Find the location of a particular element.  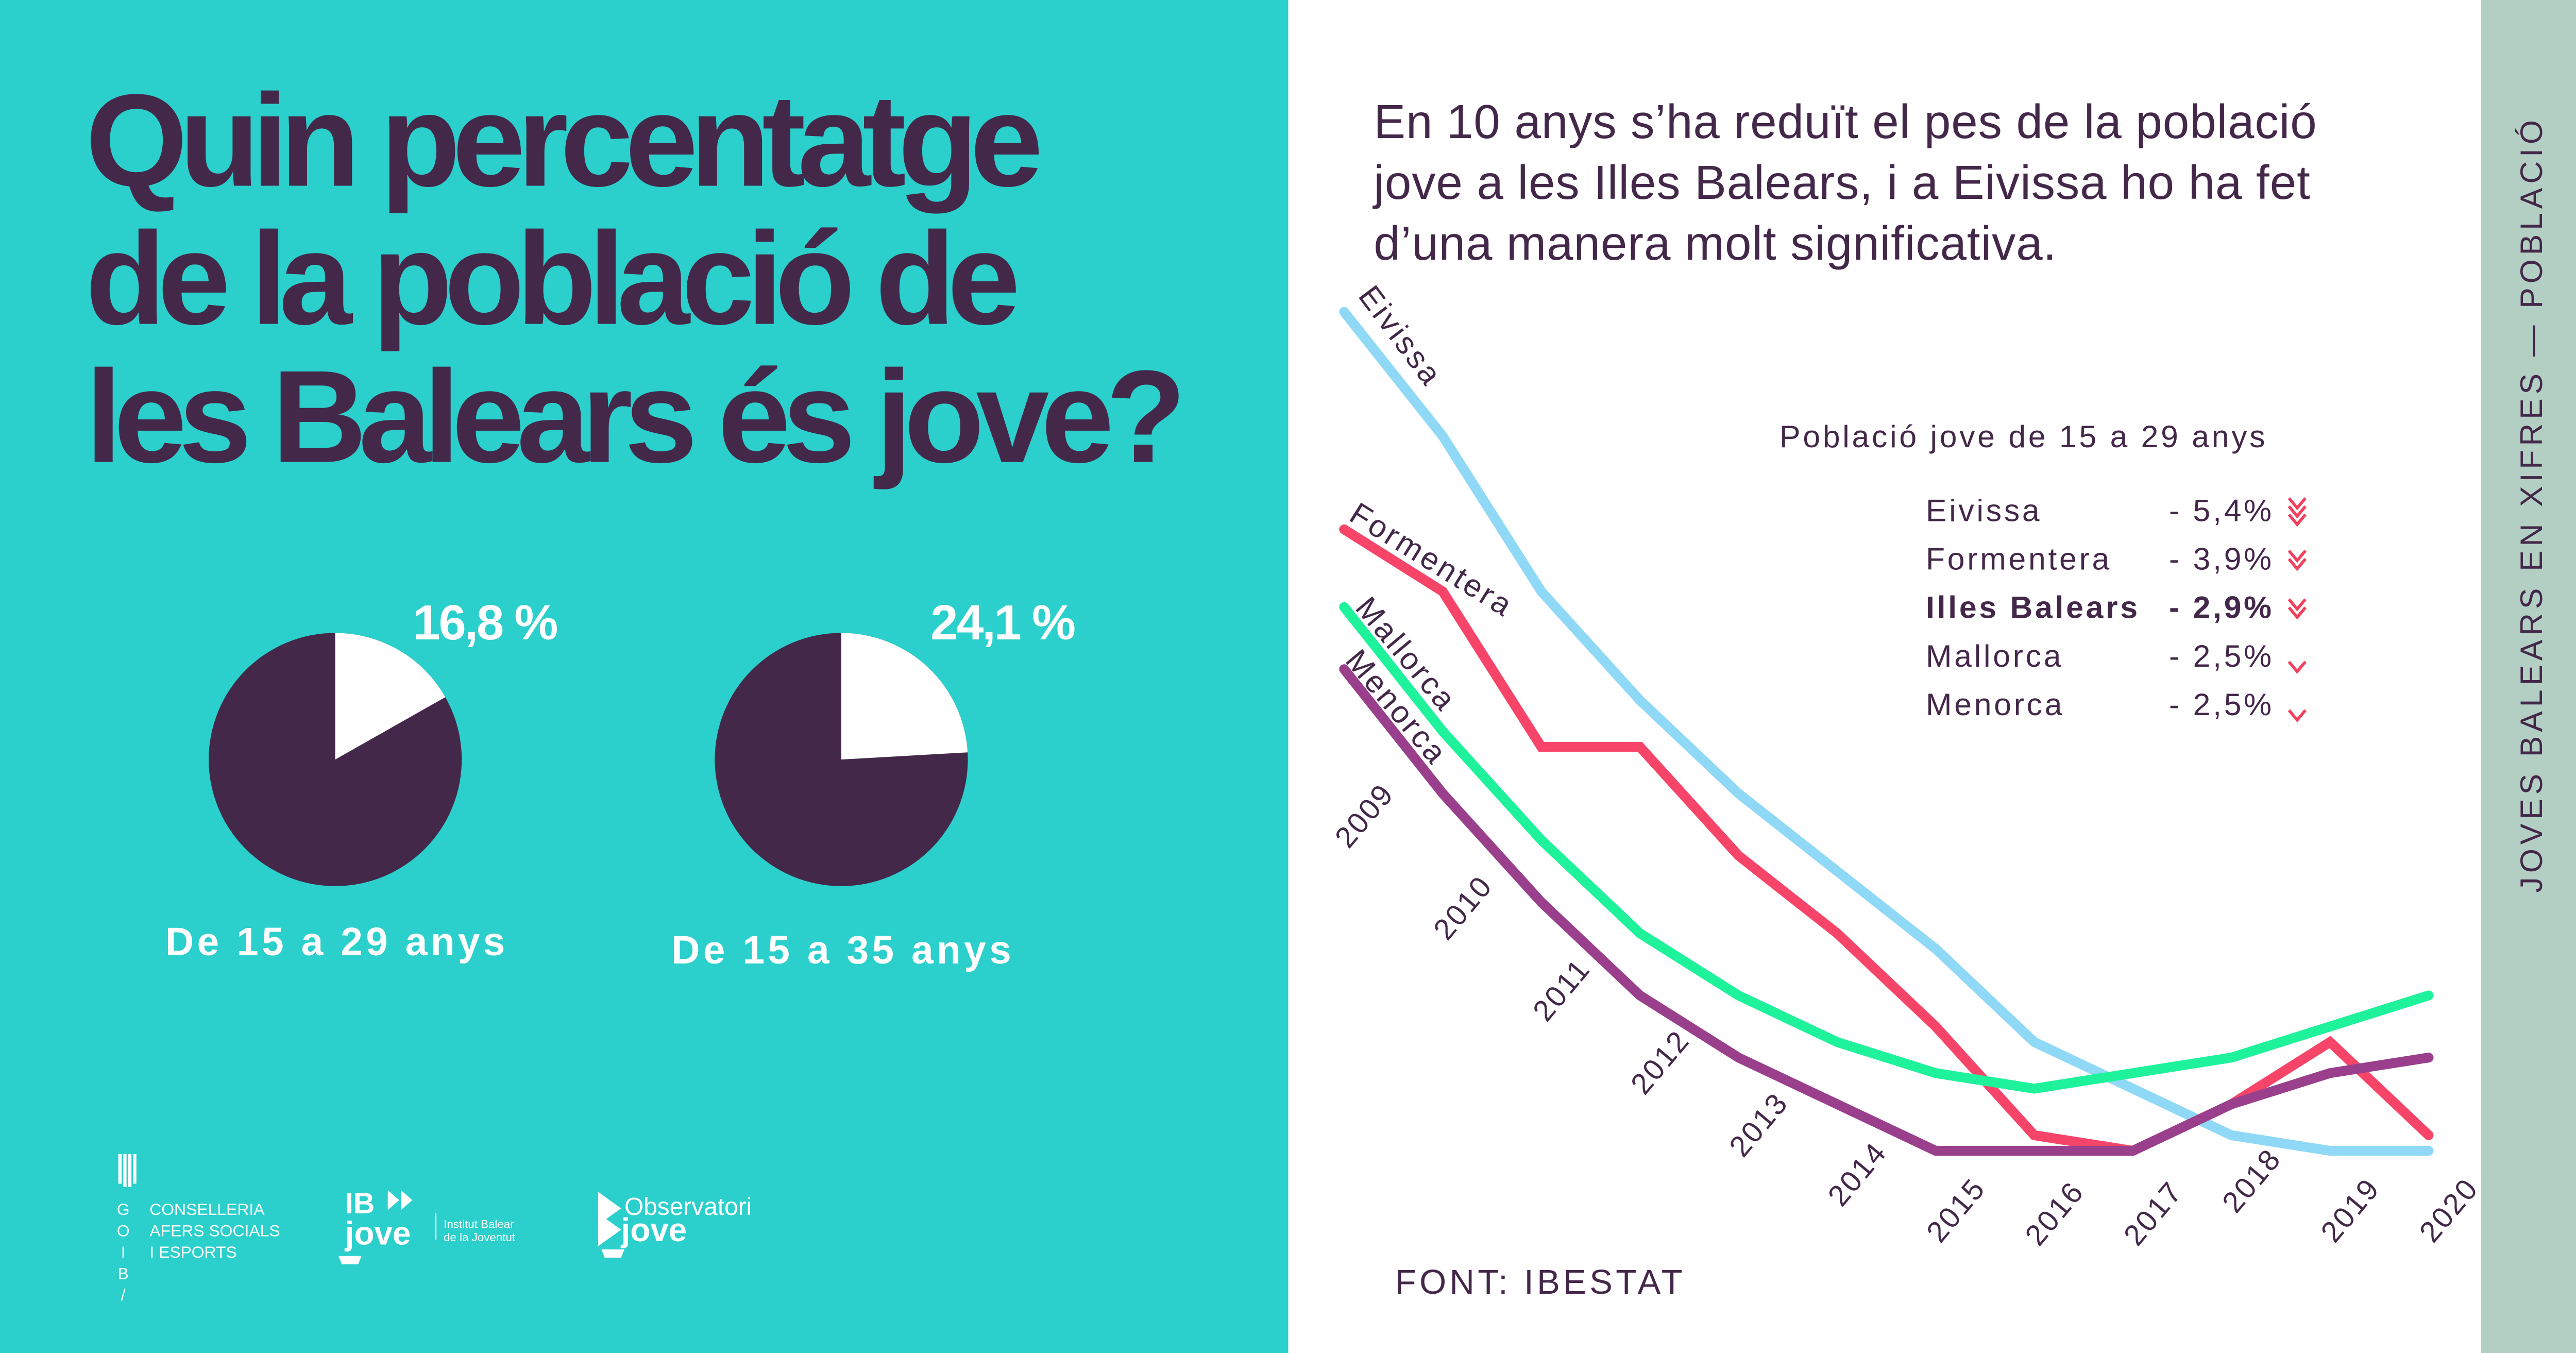

headline-line: d’una manera molt significativa. is located at coordinates (1716, 243).